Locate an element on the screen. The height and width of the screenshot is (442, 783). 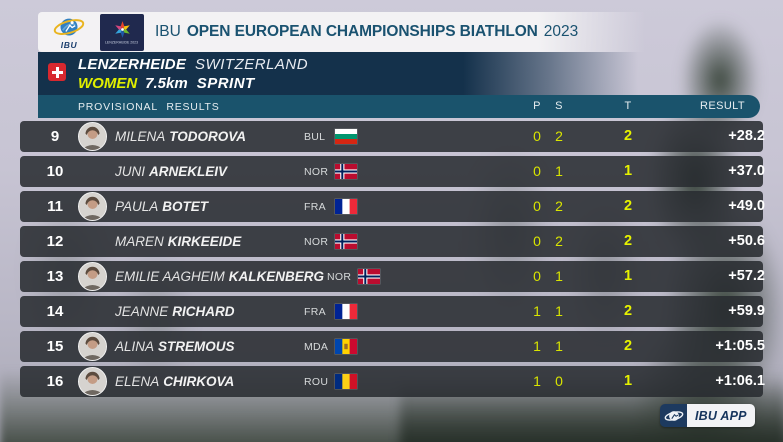
championship-snowflake-icon is located at coordinates (122, 29).